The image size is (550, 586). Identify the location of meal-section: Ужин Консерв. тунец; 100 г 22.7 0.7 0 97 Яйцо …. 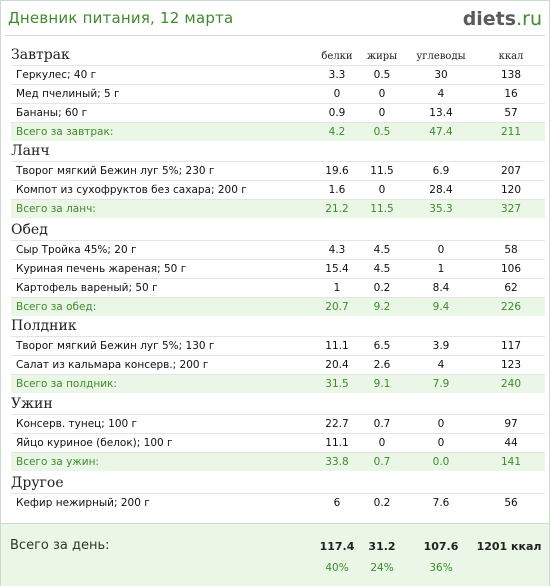
(278, 432).